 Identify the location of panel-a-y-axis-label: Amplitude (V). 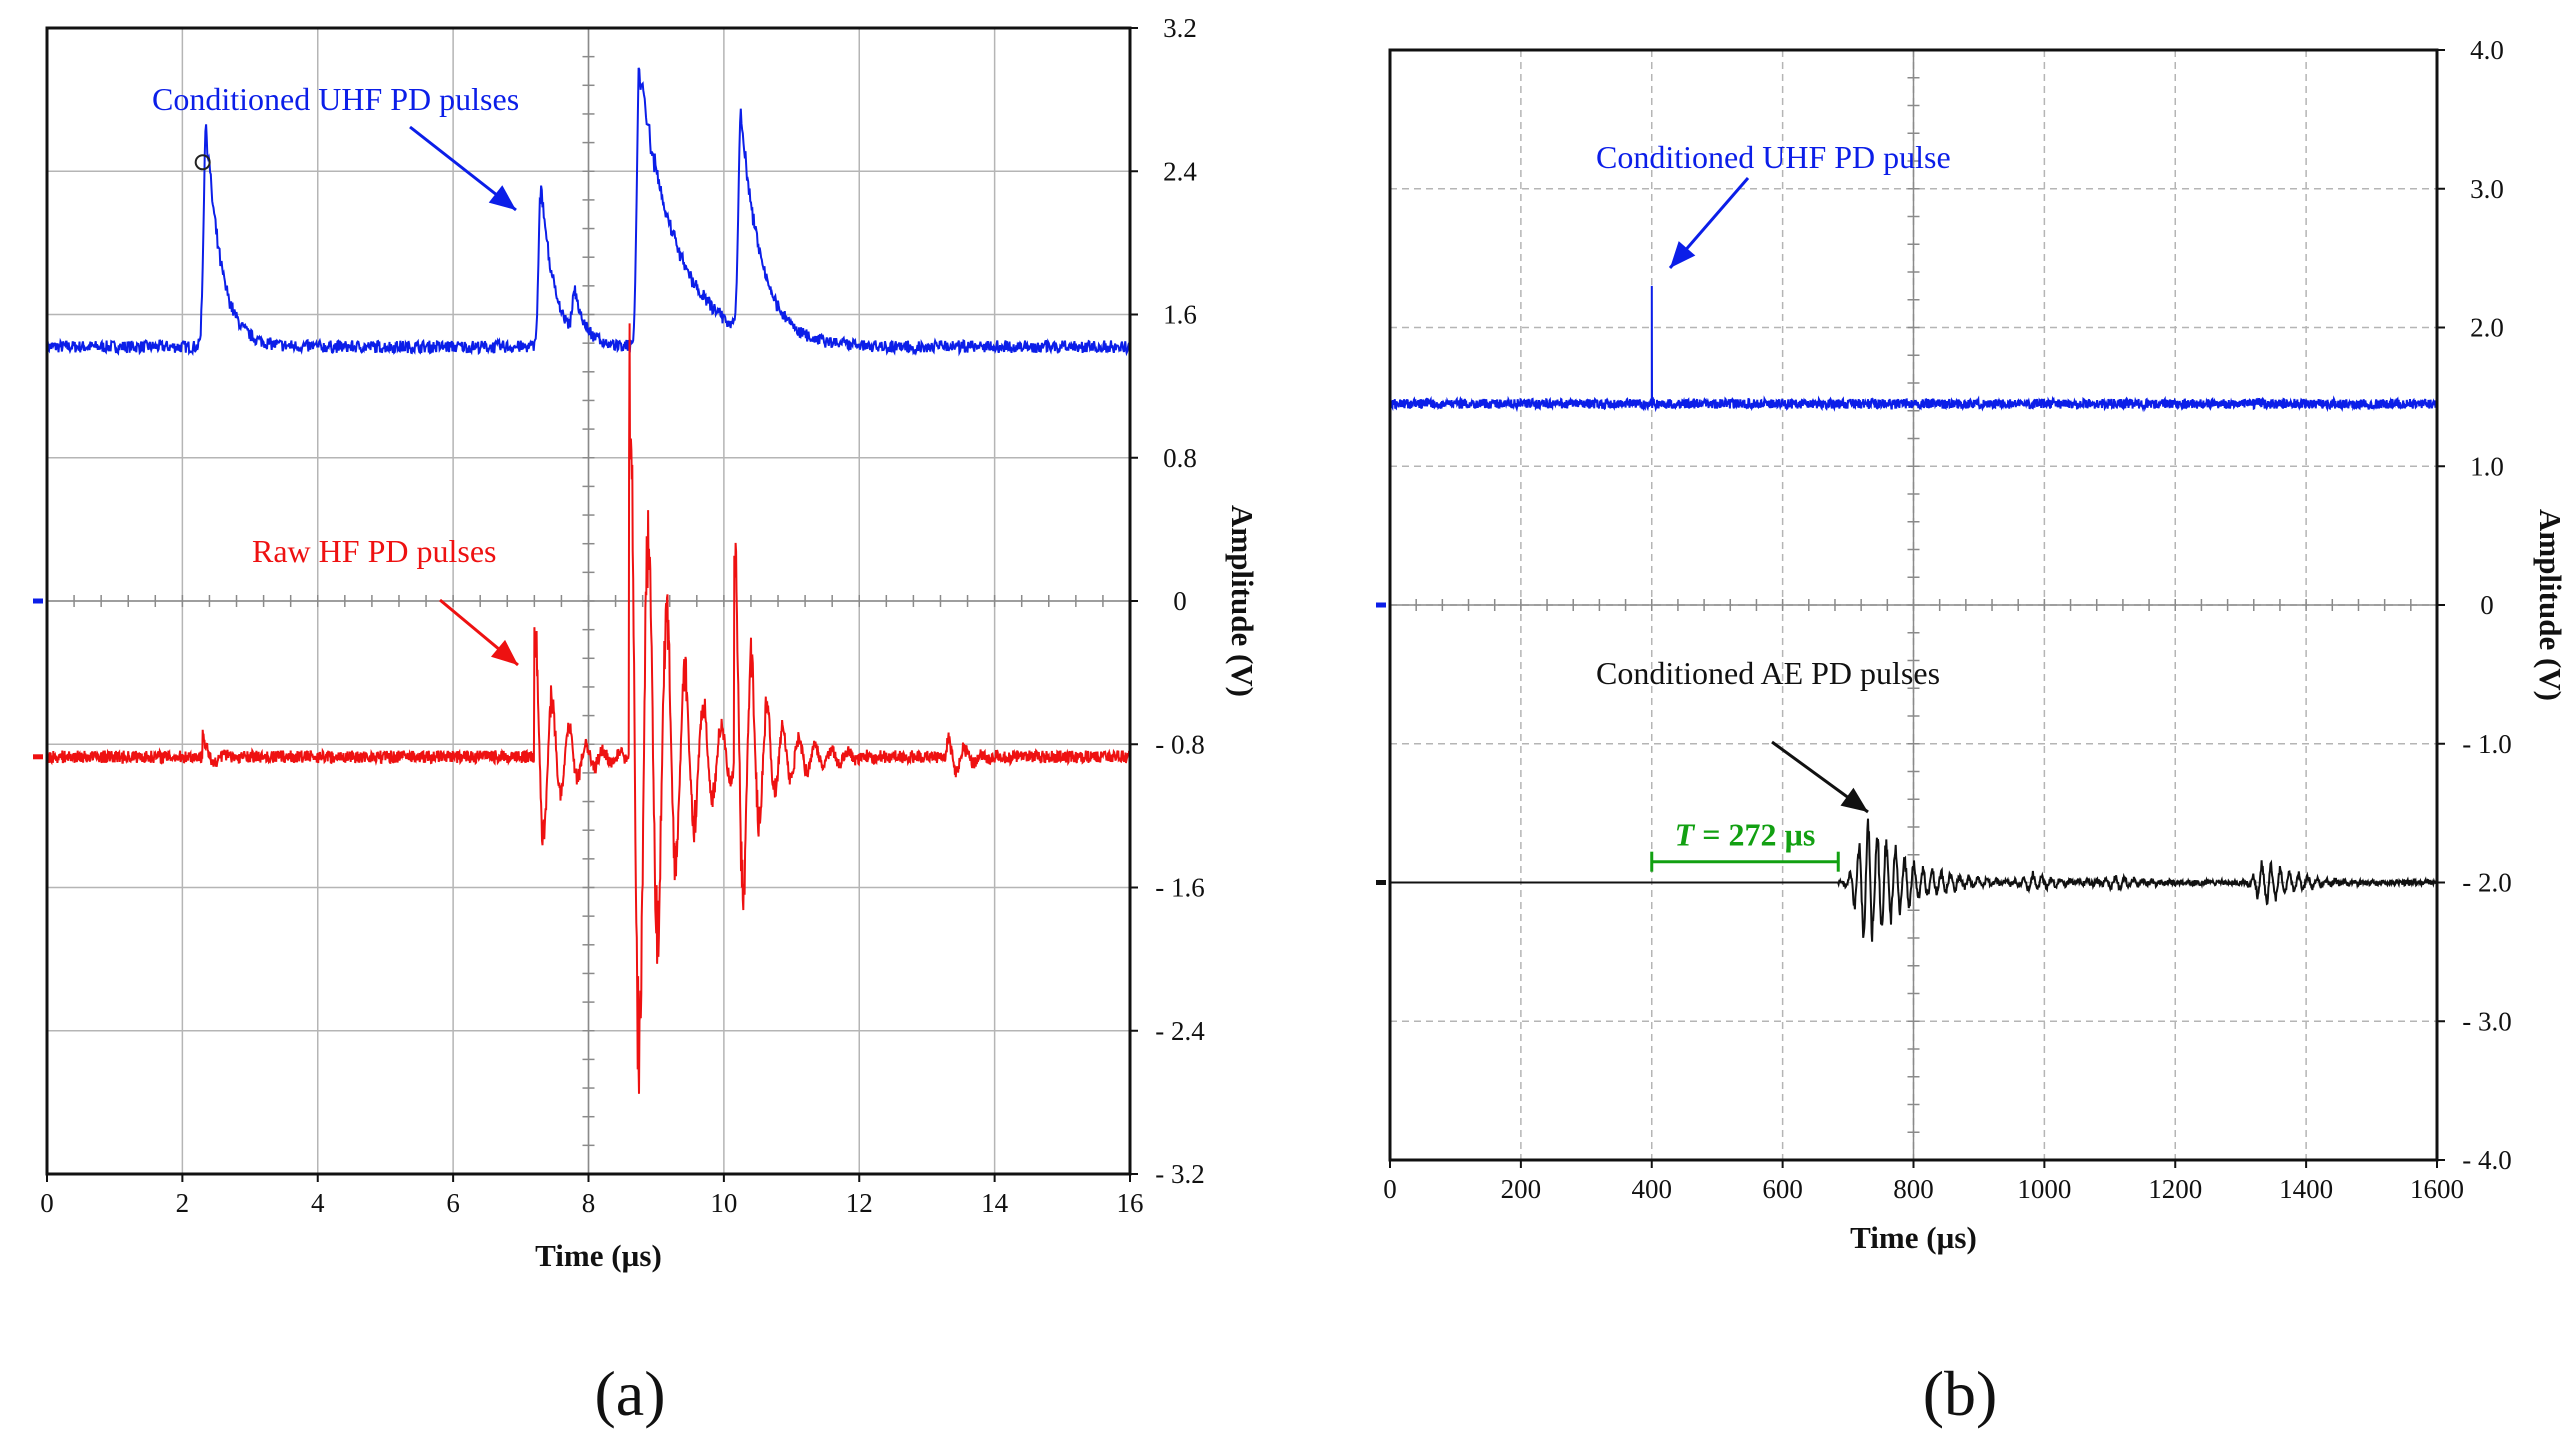
(1242, 601).